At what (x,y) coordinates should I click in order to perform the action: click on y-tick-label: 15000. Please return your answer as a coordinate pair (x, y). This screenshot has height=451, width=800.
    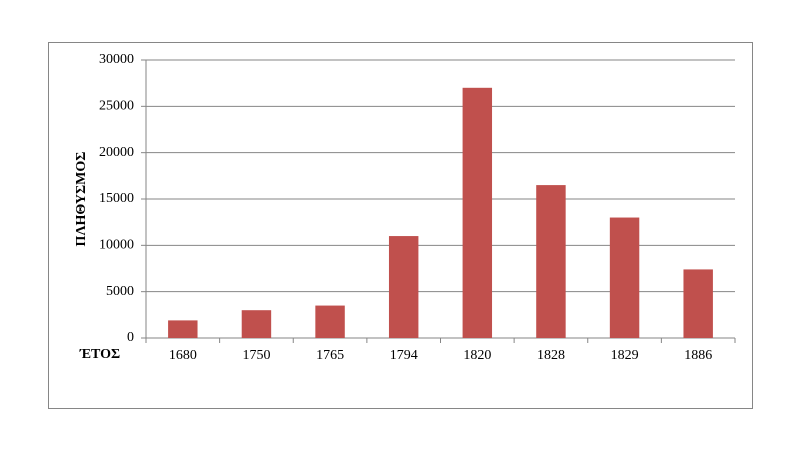
    Looking at the image, I should click on (116, 198).